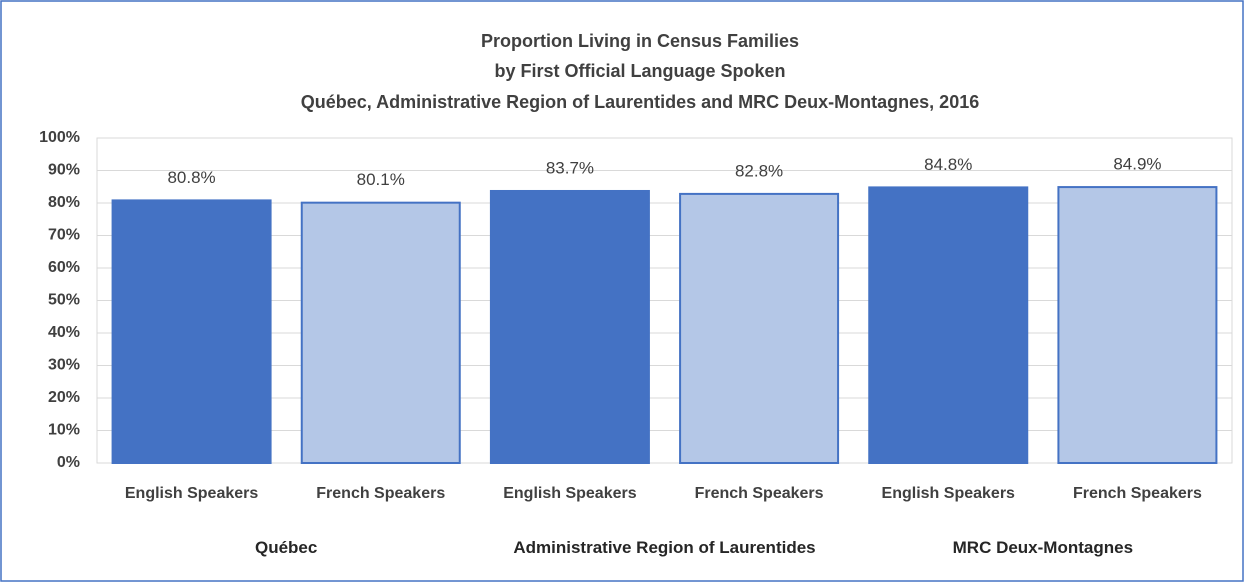 This screenshot has width=1244, height=582. Describe the element at coordinates (759, 170) in the screenshot. I see `value-label: 82.8%` at that location.